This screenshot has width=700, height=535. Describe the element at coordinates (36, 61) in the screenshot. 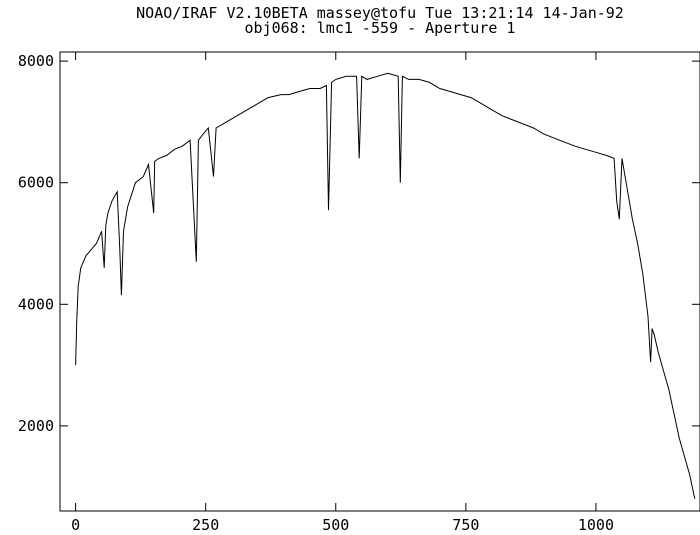

I see `y-tick-label: 8000` at that location.